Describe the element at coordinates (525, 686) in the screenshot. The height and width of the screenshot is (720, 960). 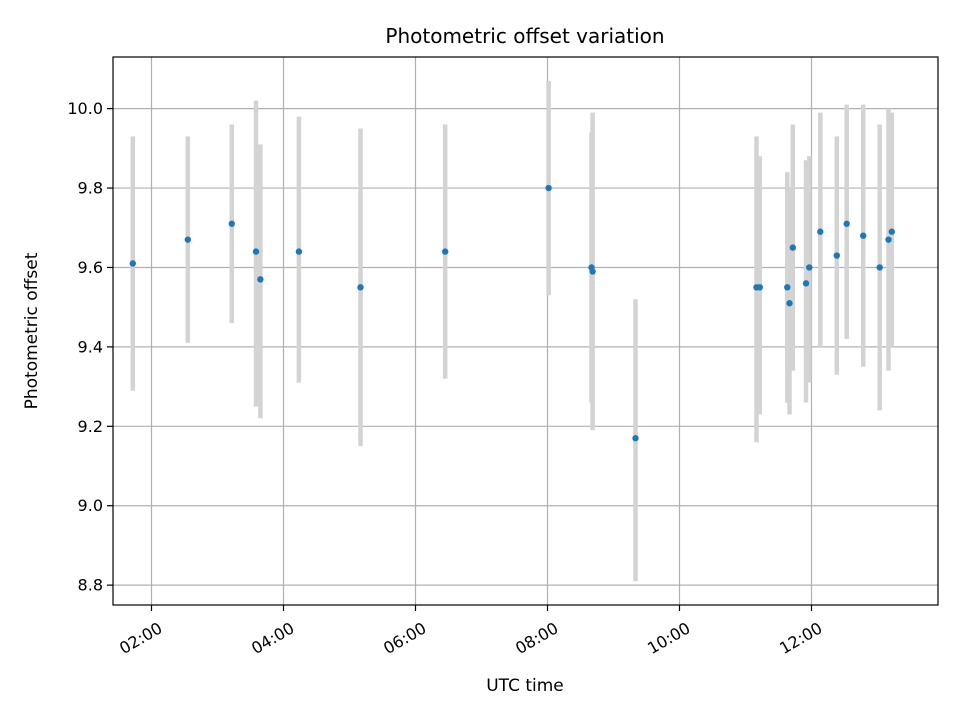
I see `x-axis-label: UTC time` at that location.